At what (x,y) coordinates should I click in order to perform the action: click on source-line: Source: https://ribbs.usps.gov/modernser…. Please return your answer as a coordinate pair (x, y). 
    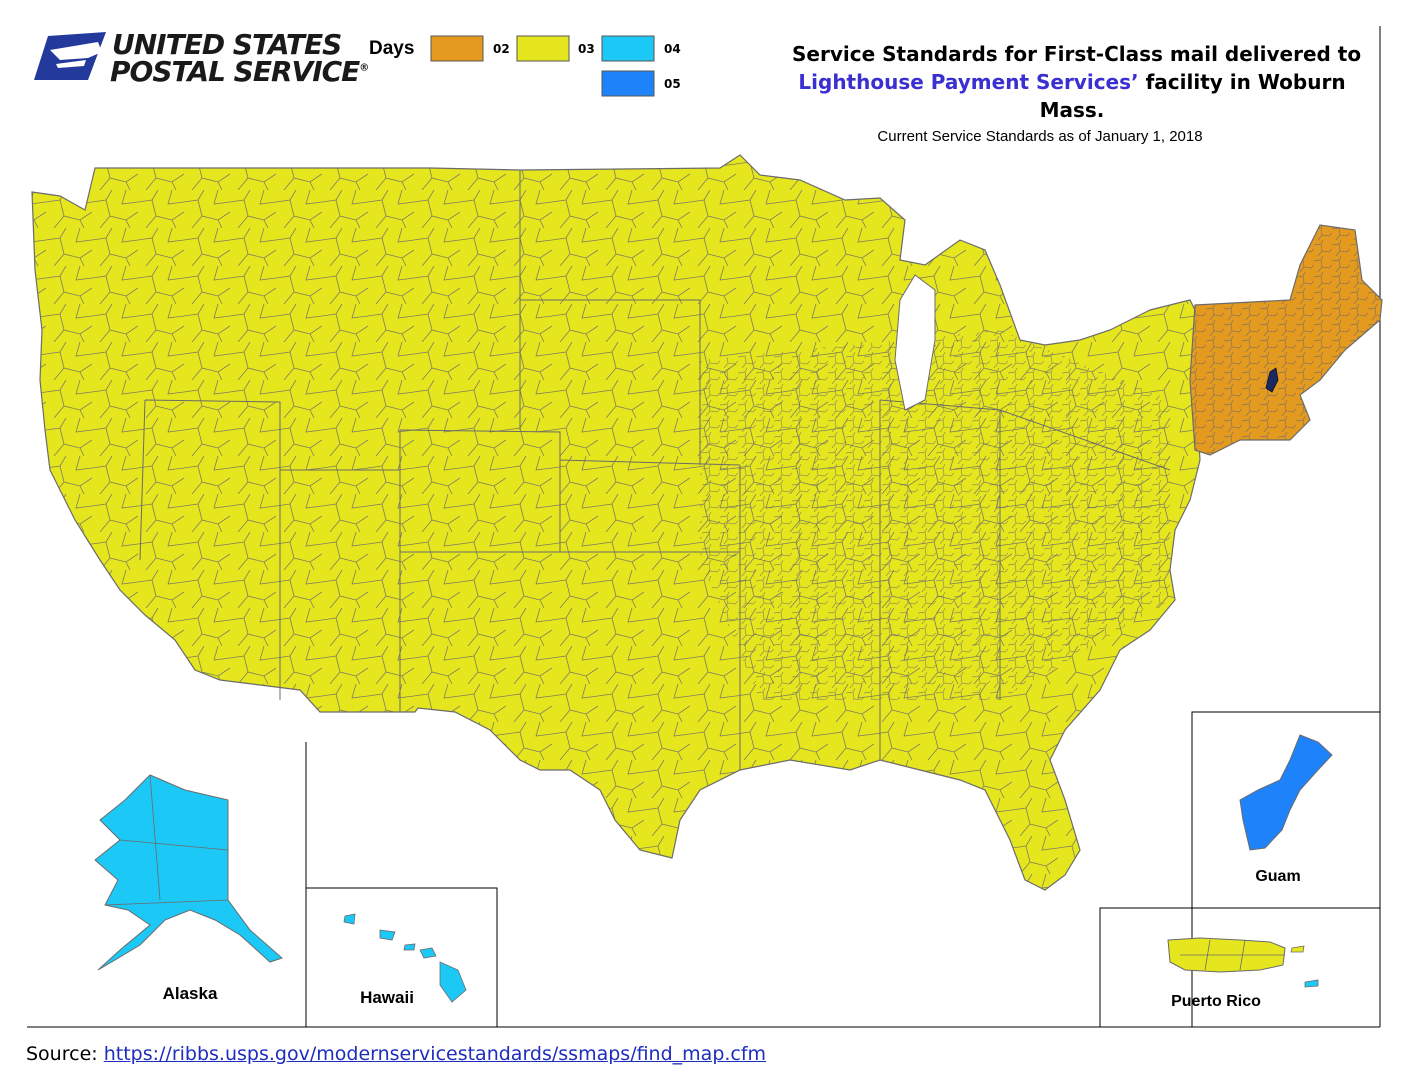
    Looking at the image, I should click on (396, 1054).